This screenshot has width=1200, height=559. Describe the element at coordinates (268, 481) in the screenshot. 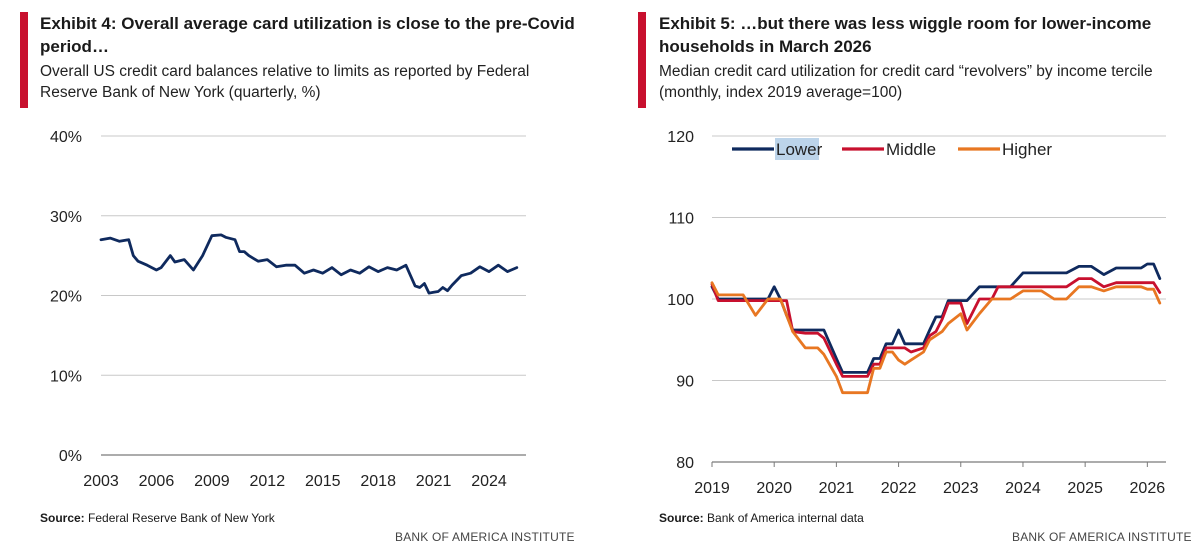

I see `x-tick-label: 2012` at that location.